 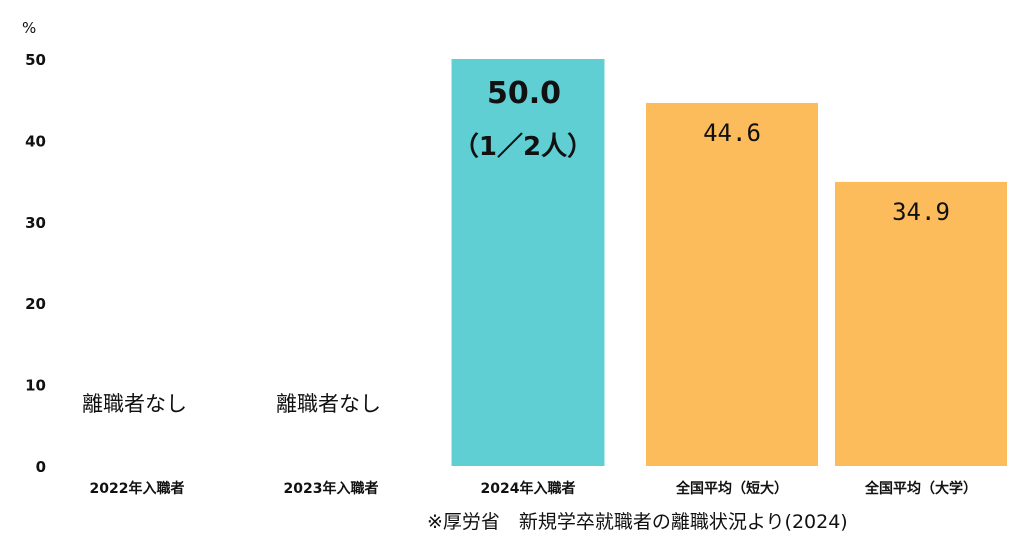 I want to click on bar-sublabel: （1／2人）, so click(x=523, y=147).